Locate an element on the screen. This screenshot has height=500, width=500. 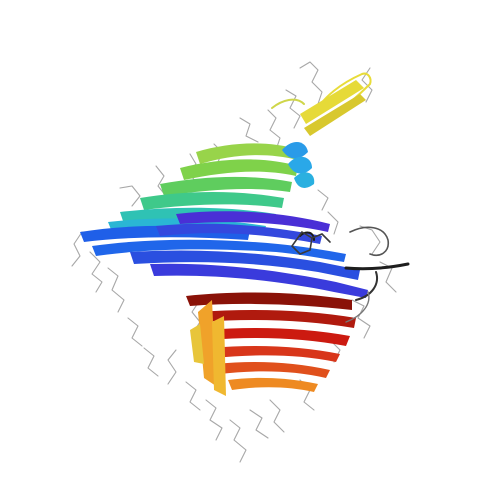
top-hairpin is located at coordinates (321, 104).